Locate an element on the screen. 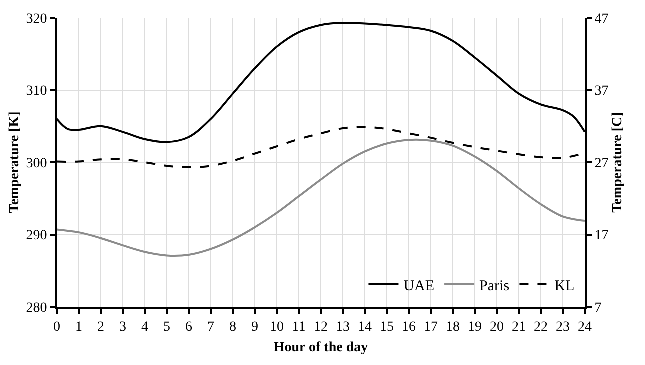 This screenshot has height=365, width=645. y-tick-label: 320 is located at coordinates (37, 19).